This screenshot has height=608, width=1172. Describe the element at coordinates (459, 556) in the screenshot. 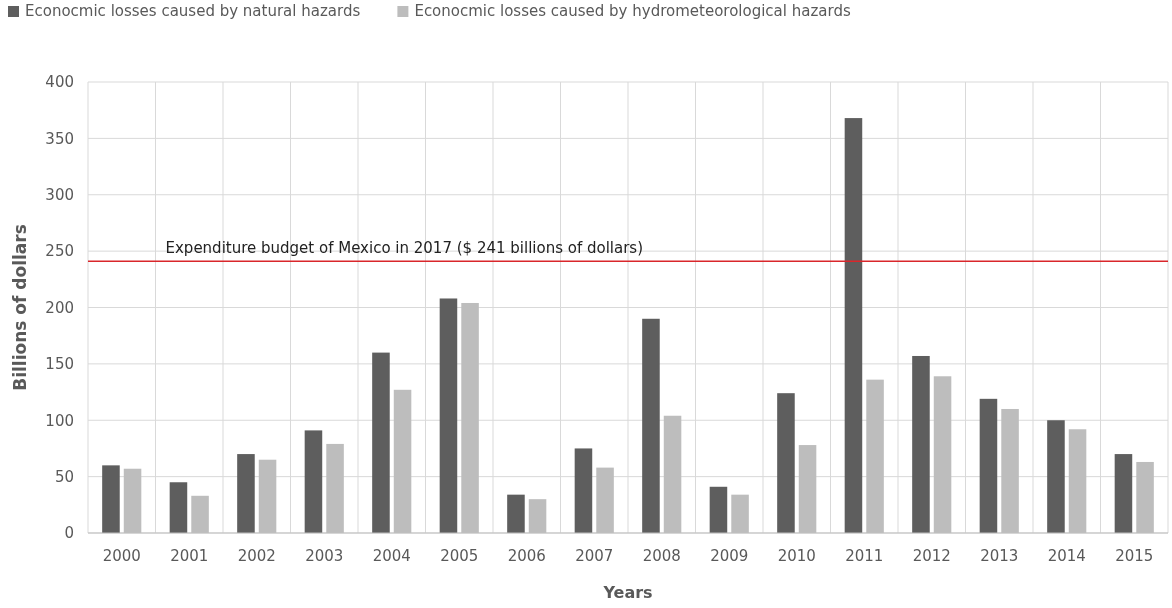

I see `x-tick-label: 2005` at that location.